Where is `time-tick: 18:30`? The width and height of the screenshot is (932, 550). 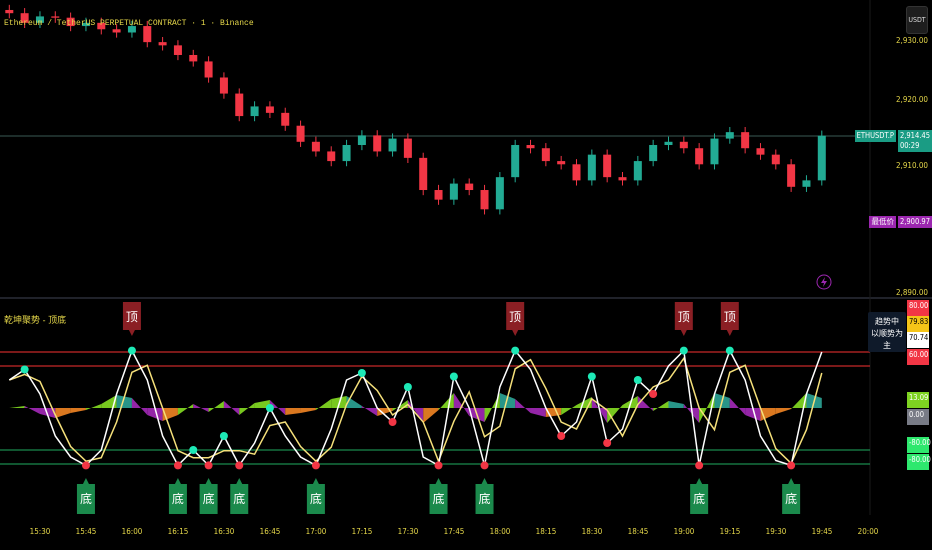
time-tick: 18:30 is located at coordinates (592, 531).